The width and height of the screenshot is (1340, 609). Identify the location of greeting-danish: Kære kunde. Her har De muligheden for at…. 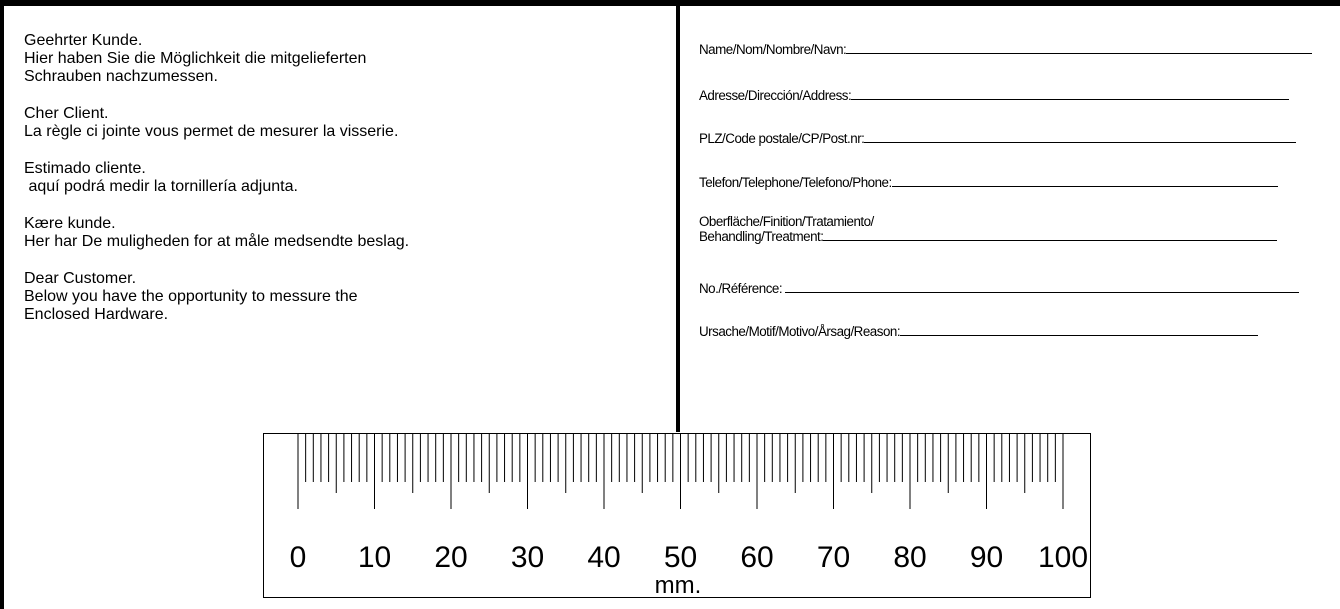
(344, 233).